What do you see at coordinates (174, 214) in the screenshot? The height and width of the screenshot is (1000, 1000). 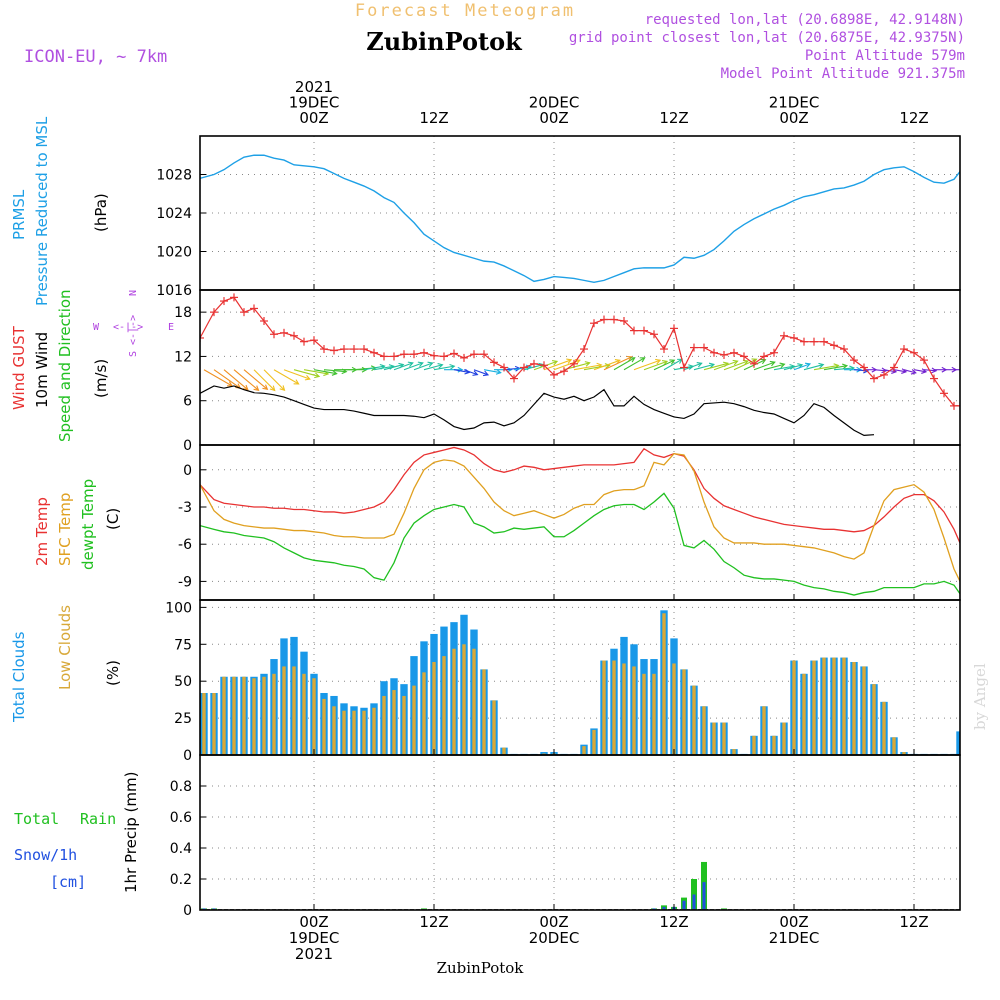 I see `y-tick-label: 1024` at bounding box center [174, 214].